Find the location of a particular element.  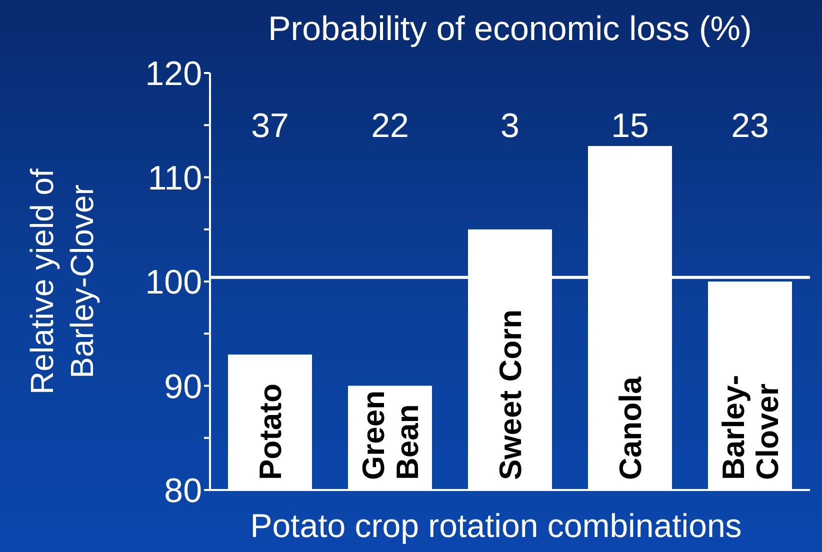

annotation: 15 is located at coordinates (630, 126).